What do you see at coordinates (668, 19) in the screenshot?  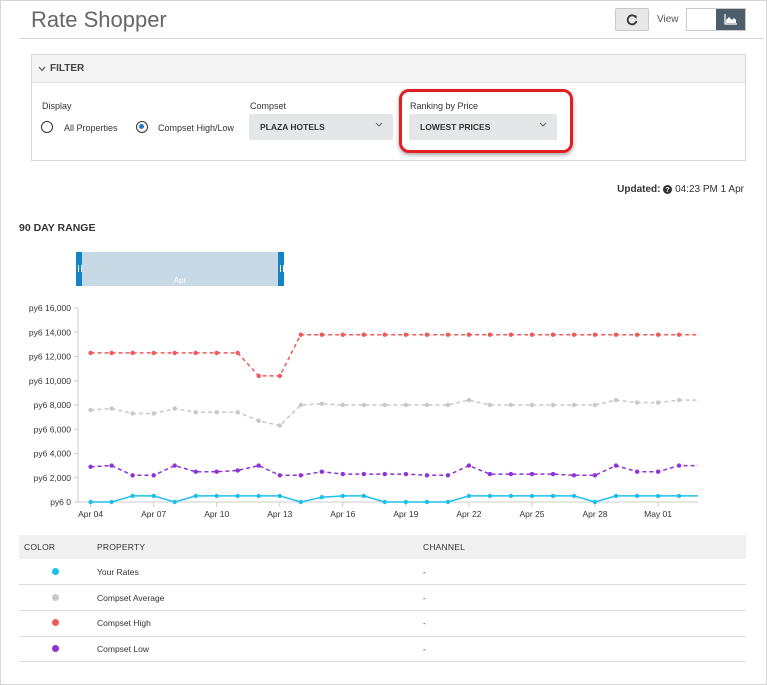 I see `view-label: View` at bounding box center [668, 19].